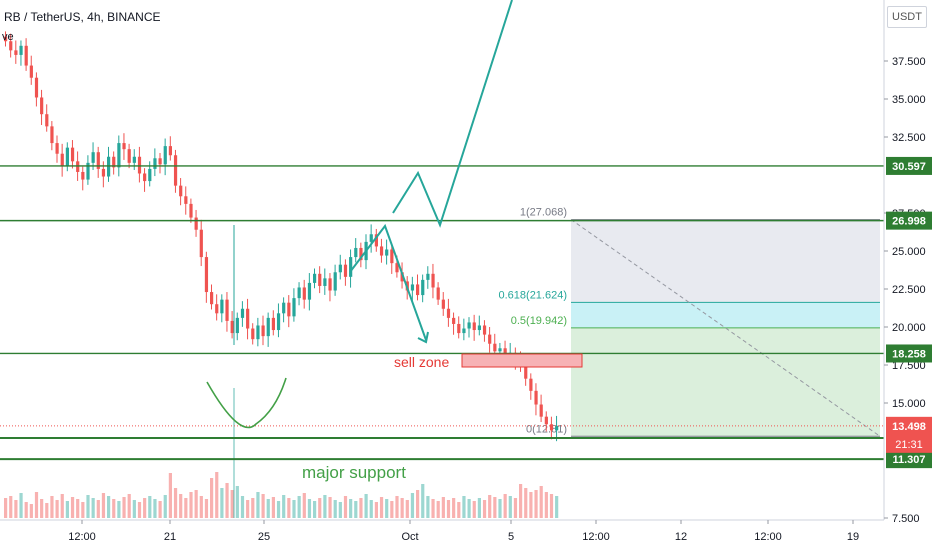 This screenshot has width=932, height=550. I want to click on bowl-curve, so click(246, 403).